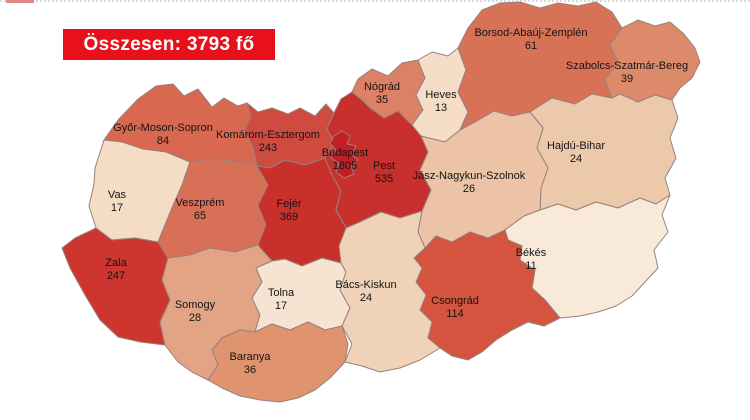 Image resolution: width=750 pixels, height=420 pixels. What do you see at coordinates (200, 209) in the screenshot?
I see `county-label-veszprem: Veszprém 65` at bounding box center [200, 209].